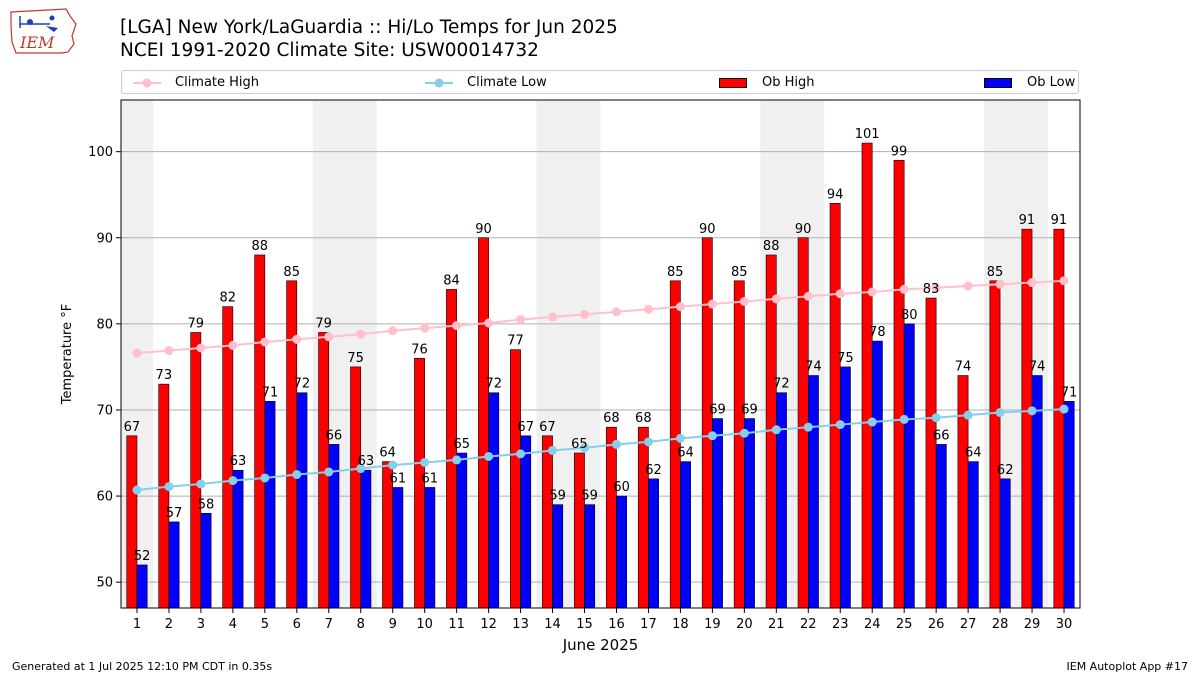  I want to click on x-tick-label: 11, so click(456, 624).